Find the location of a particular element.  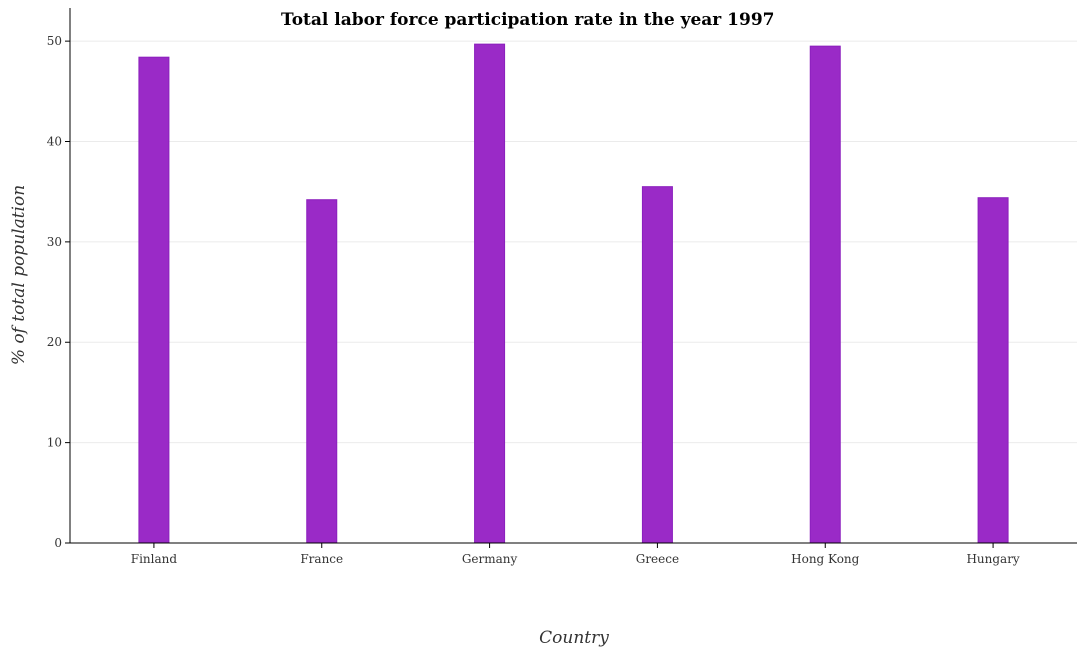

x-axis-label: Country is located at coordinates (574, 638).